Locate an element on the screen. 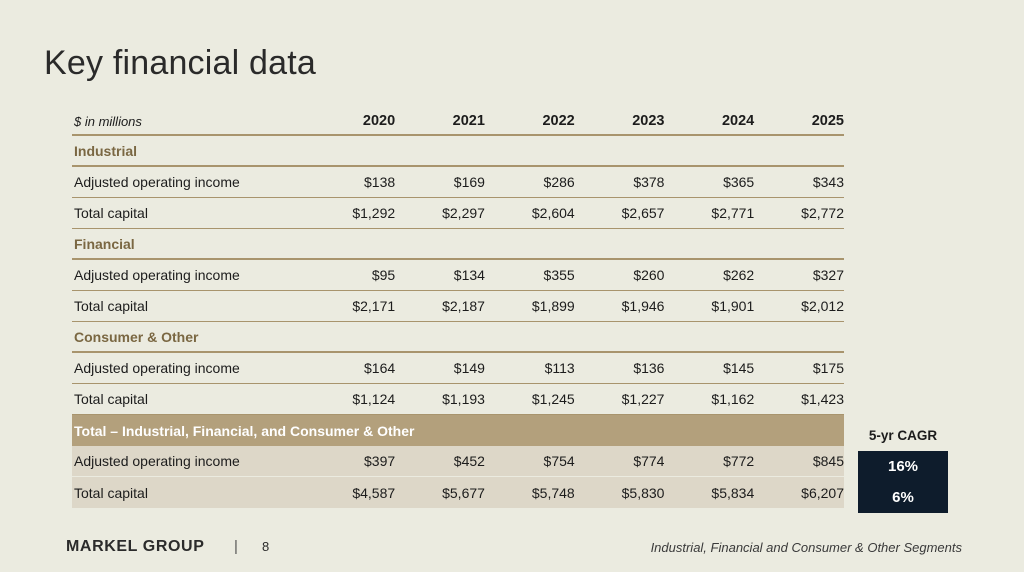 The height and width of the screenshot is (572, 1024). value-cell: $5,830 is located at coordinates (643, 492).